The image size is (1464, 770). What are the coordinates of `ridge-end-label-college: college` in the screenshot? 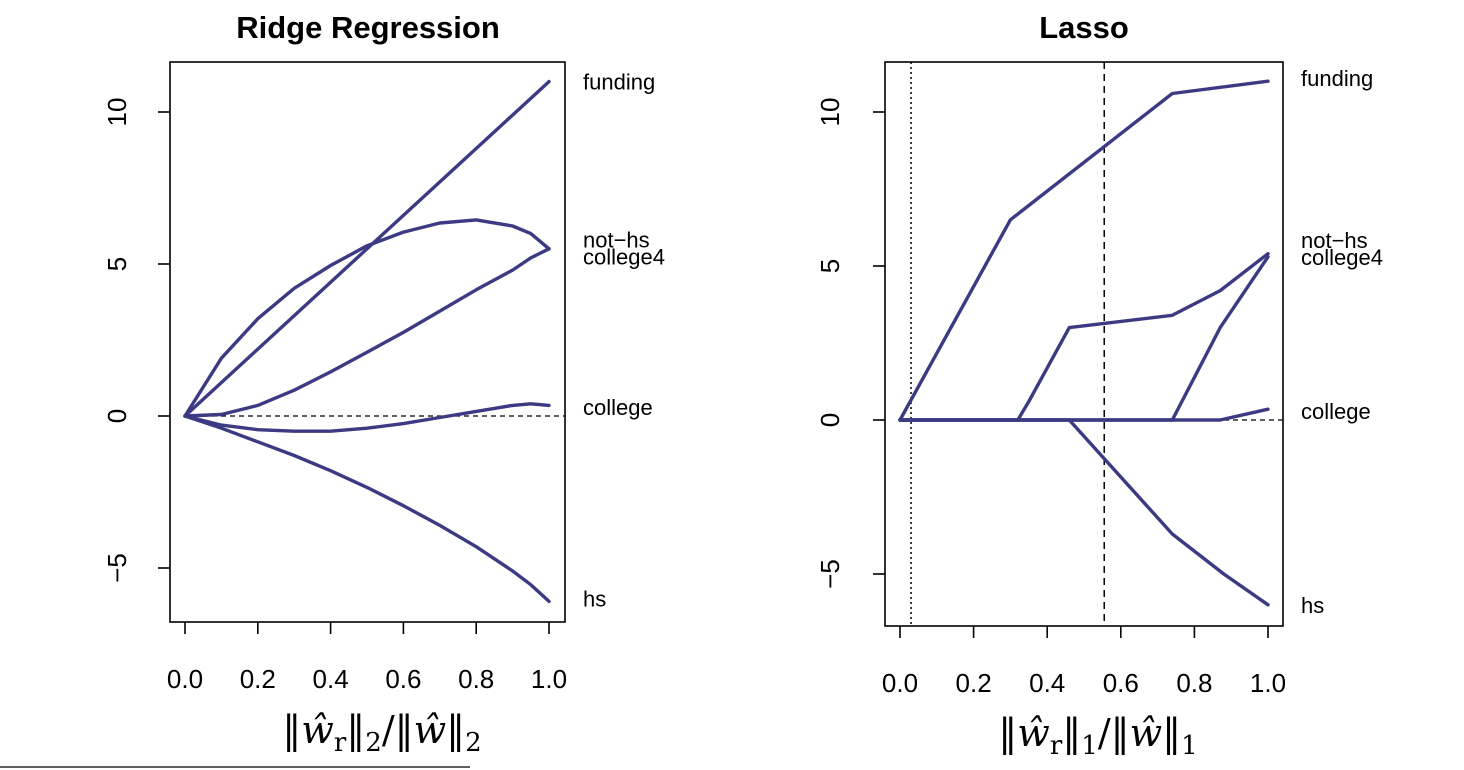 It's located at (618, 407).